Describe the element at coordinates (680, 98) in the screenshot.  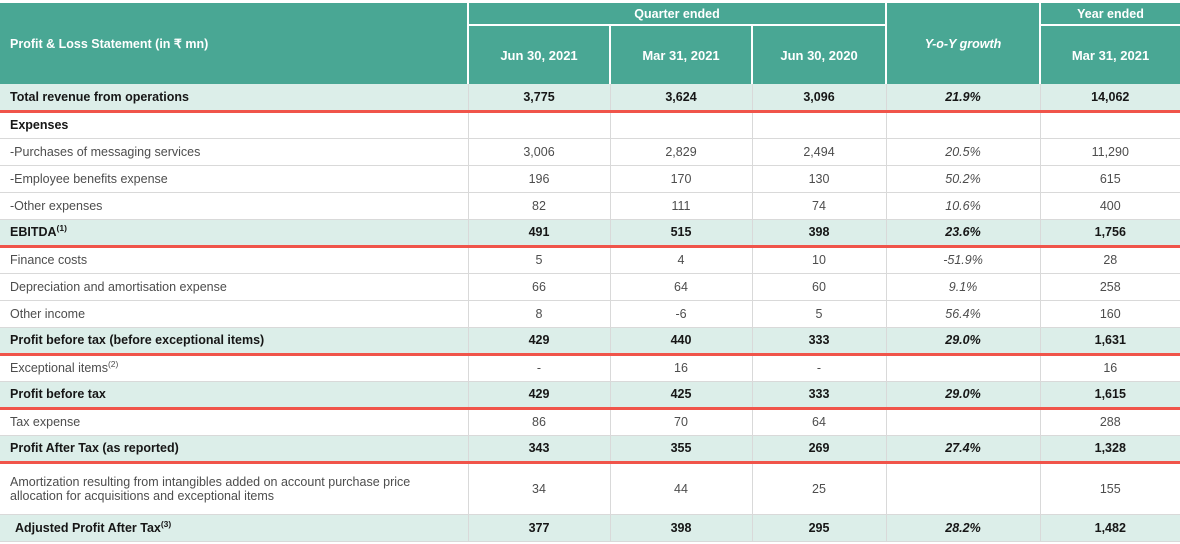
I see `cell-mar-31-2021: 3,624` at that location.